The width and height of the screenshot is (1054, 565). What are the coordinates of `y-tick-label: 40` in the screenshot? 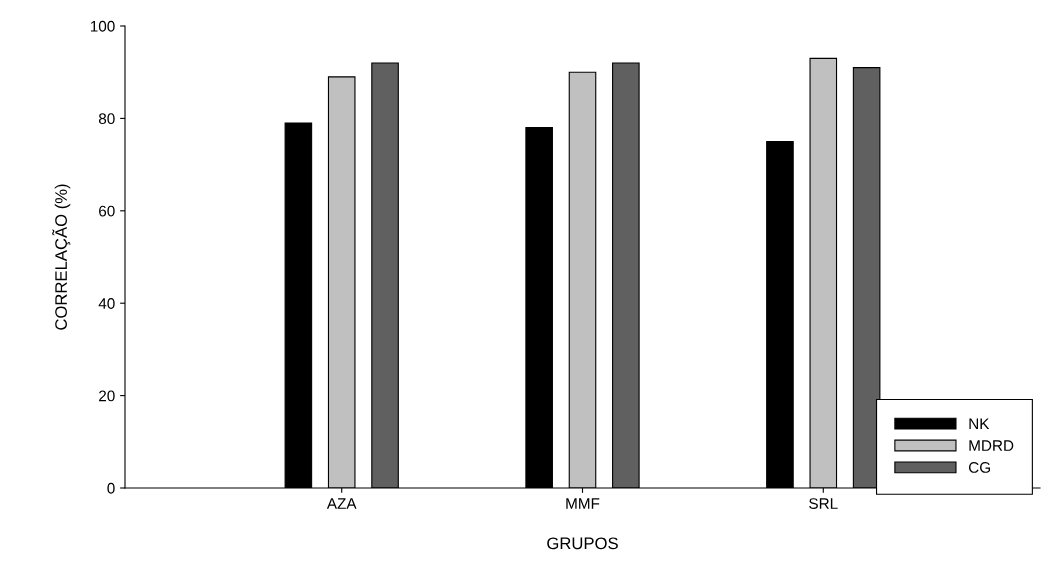 It's located at (106, 303).